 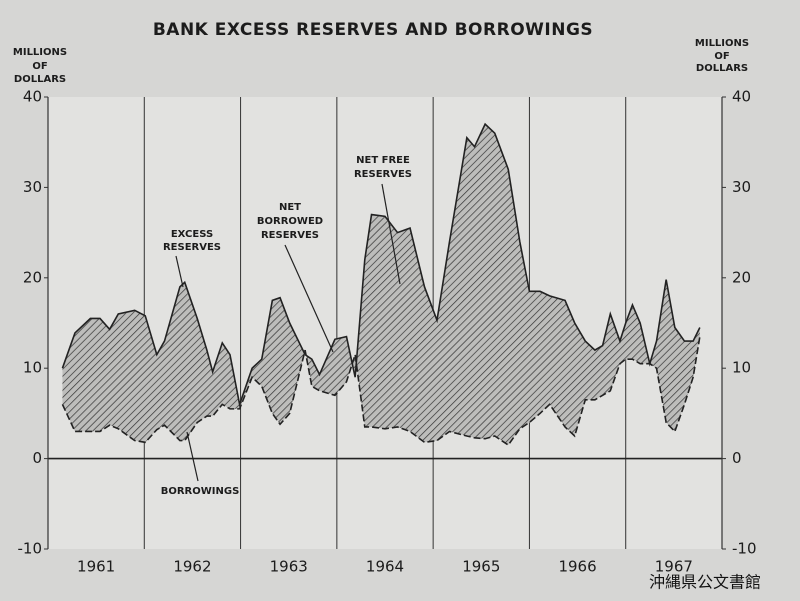 What do you see at coordinates (674, 567) in the screenshot?
I see `x-tick-label: 1967` at bounding box center [674, 567].